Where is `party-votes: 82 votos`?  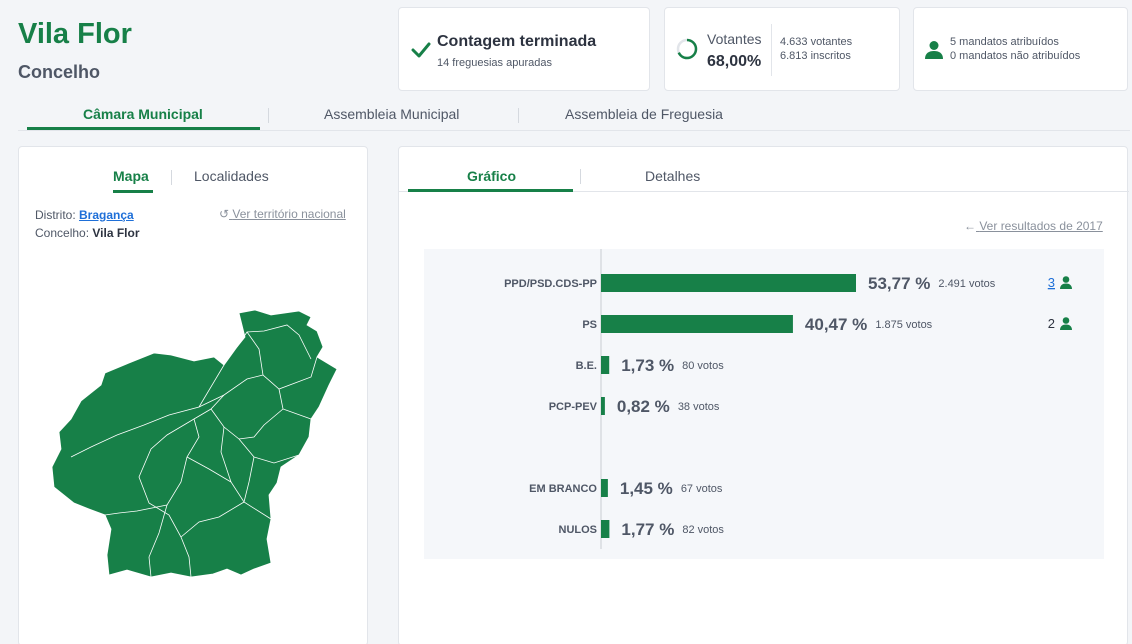
party-votes: 82 votos is located at coordinates (703, 530).